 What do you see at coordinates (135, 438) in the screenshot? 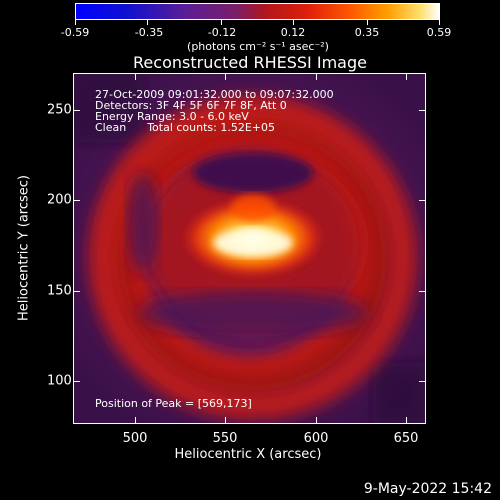
I see `x-tick-label: 500` at bounding box center [135, 438].